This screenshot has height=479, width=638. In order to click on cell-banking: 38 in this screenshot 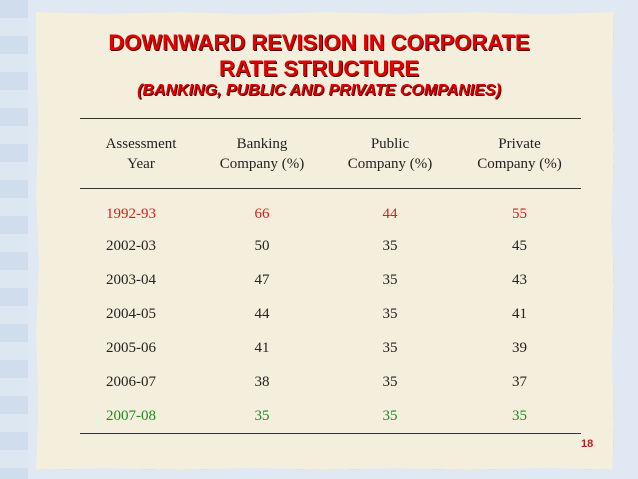, I will do `click(262, 381)`.